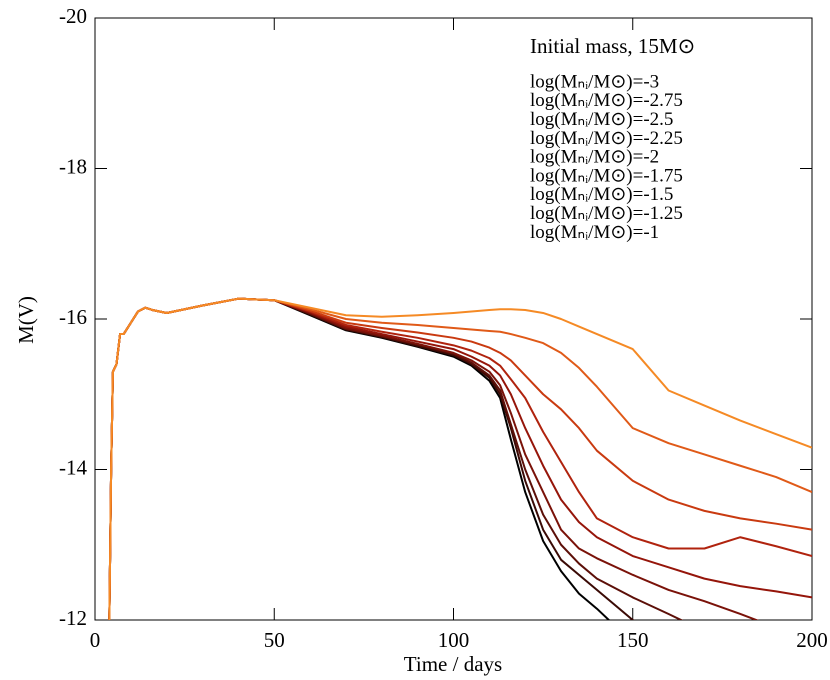 This screenshot has width=830, height=680. What do you see at coordinates (812, 640) in the screenshot?
I see `x-tick-label: 200` at bounding box center [812, 640].